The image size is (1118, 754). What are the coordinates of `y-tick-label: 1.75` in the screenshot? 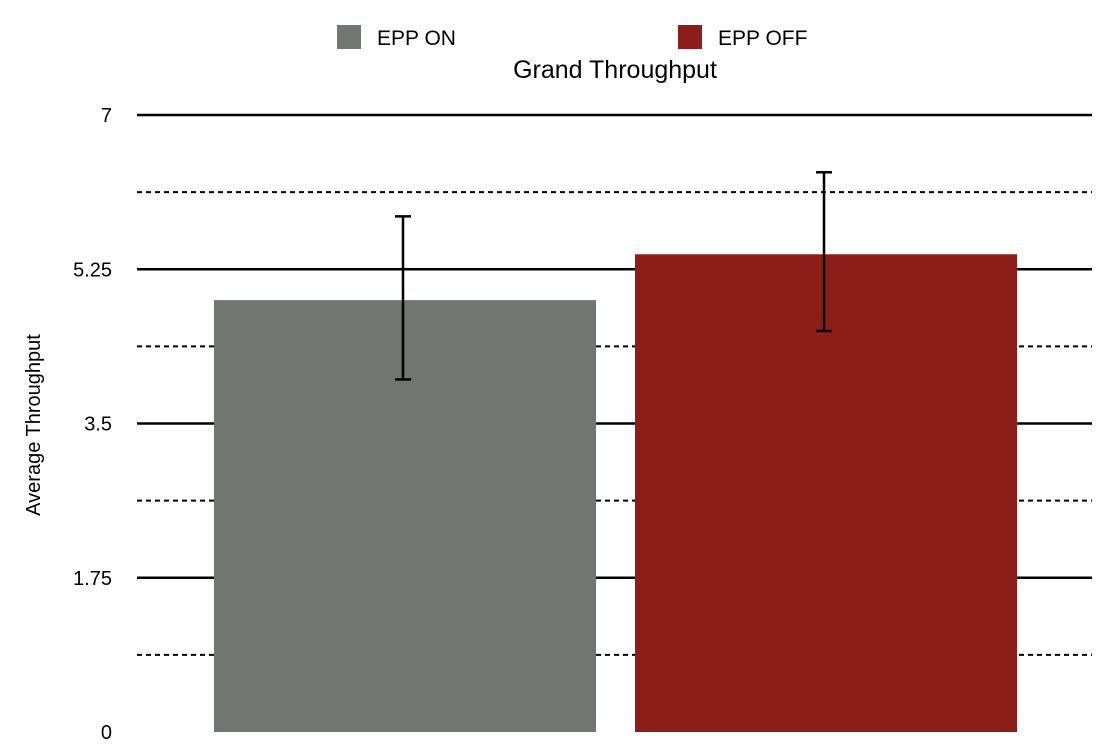 It's located at (92, 579).